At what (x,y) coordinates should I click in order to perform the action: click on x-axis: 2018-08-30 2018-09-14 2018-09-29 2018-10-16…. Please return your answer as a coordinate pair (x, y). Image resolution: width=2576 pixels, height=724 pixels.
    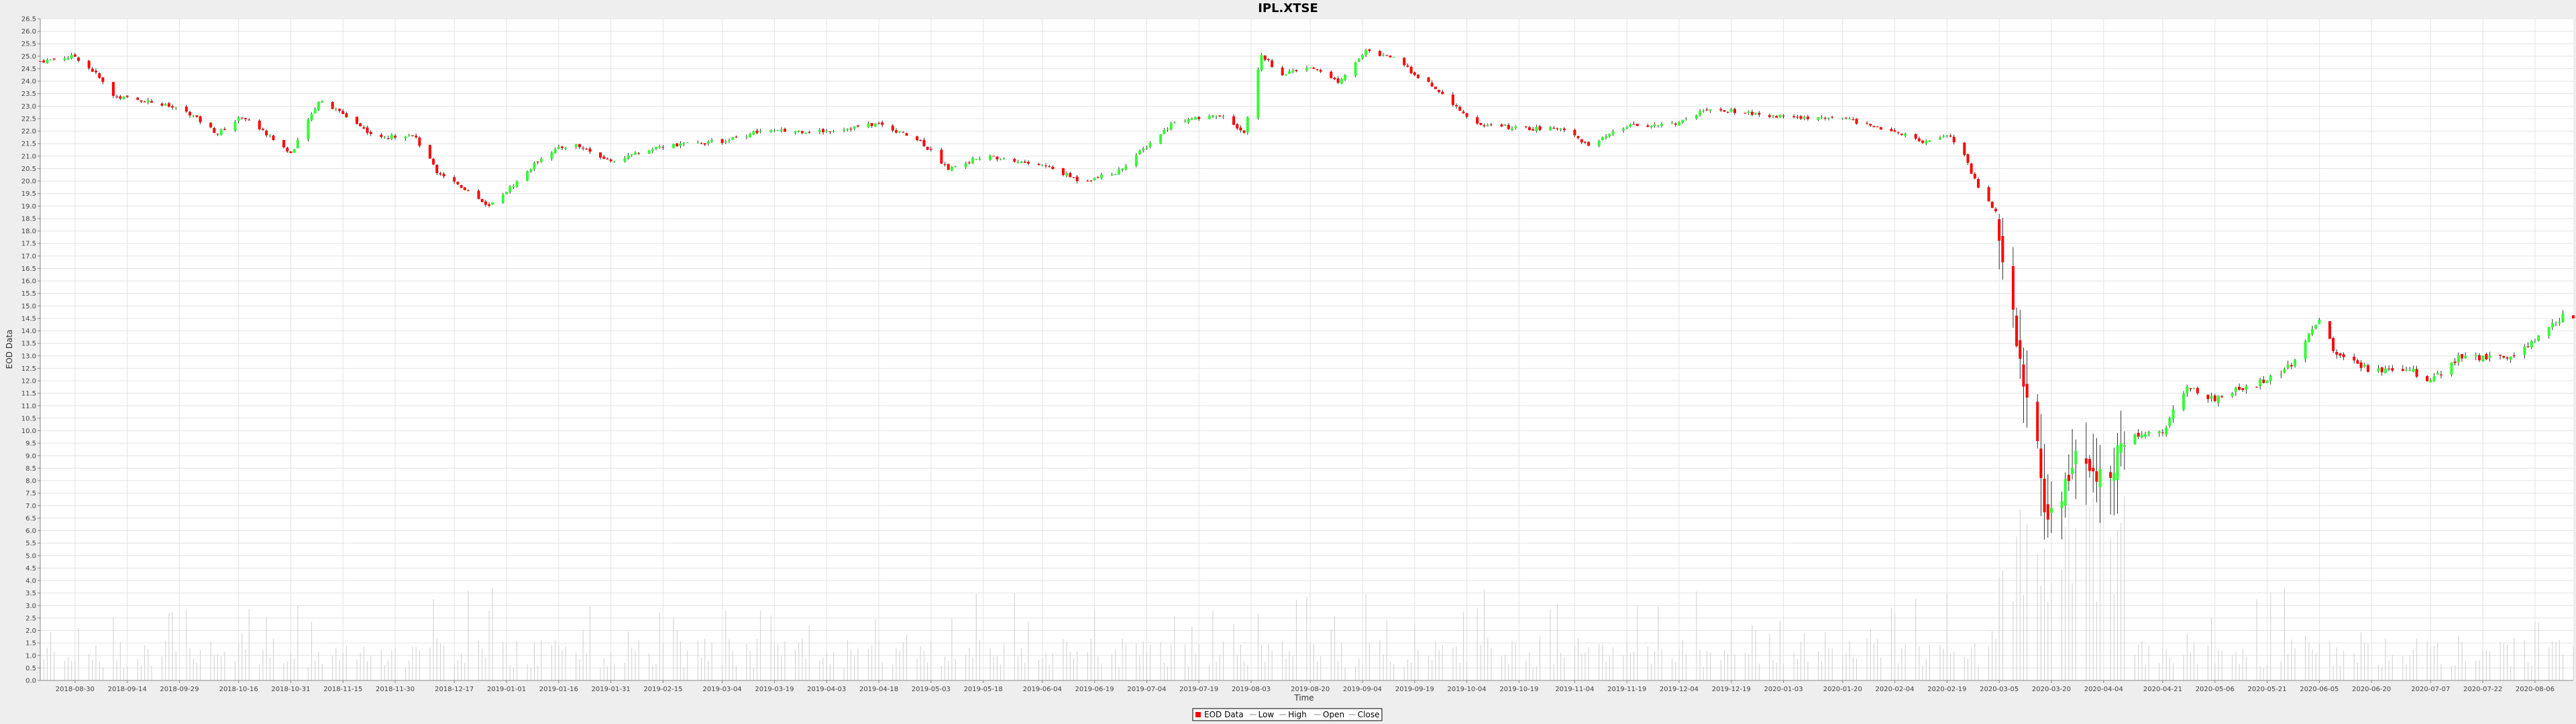
    Looking at the image, I should click on (1305, 686).